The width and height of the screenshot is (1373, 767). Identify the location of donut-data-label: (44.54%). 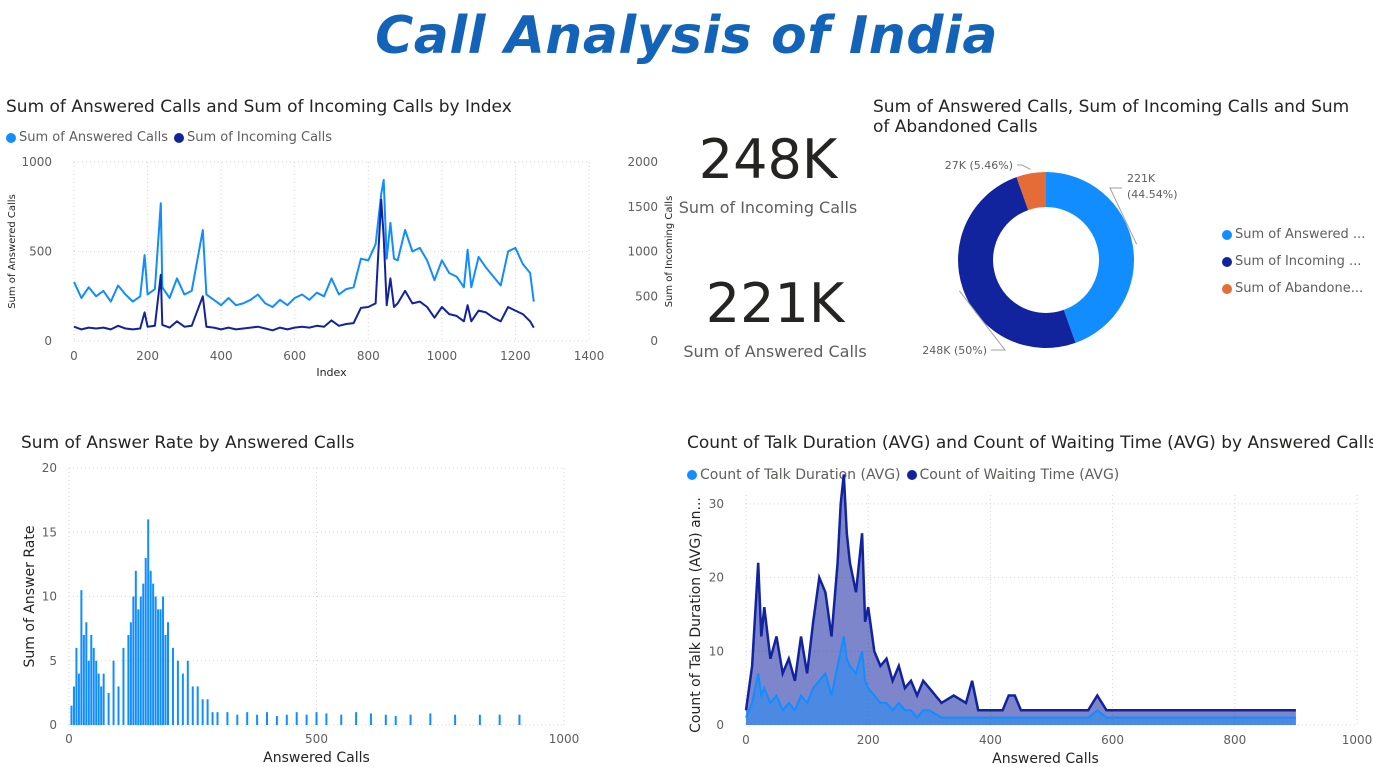
(1152, 194).